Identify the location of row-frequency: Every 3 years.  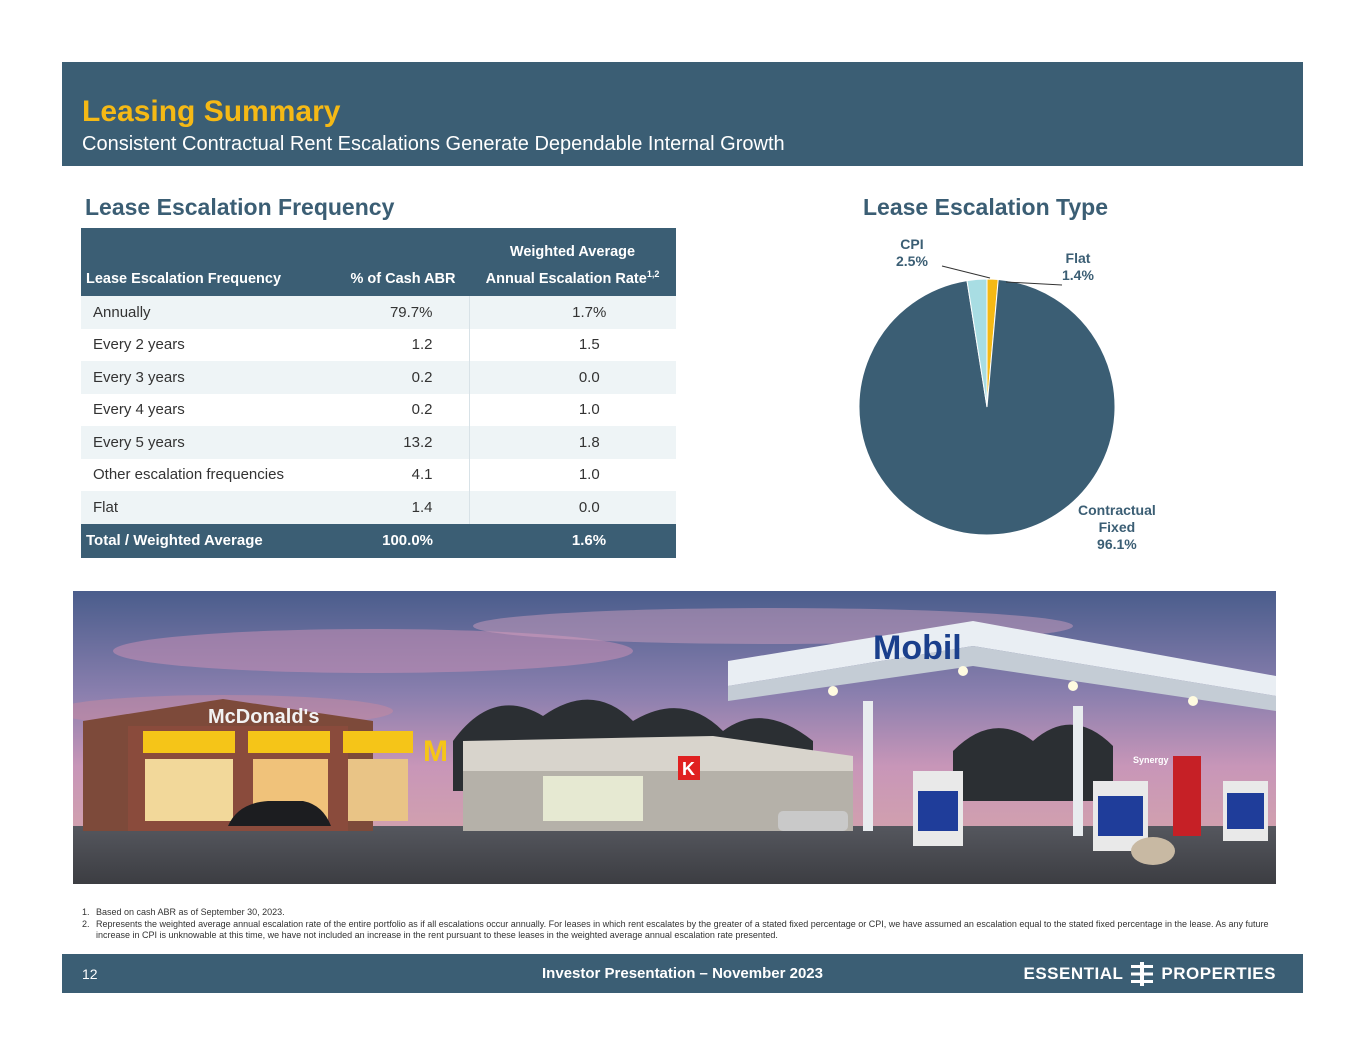
(209, 377).